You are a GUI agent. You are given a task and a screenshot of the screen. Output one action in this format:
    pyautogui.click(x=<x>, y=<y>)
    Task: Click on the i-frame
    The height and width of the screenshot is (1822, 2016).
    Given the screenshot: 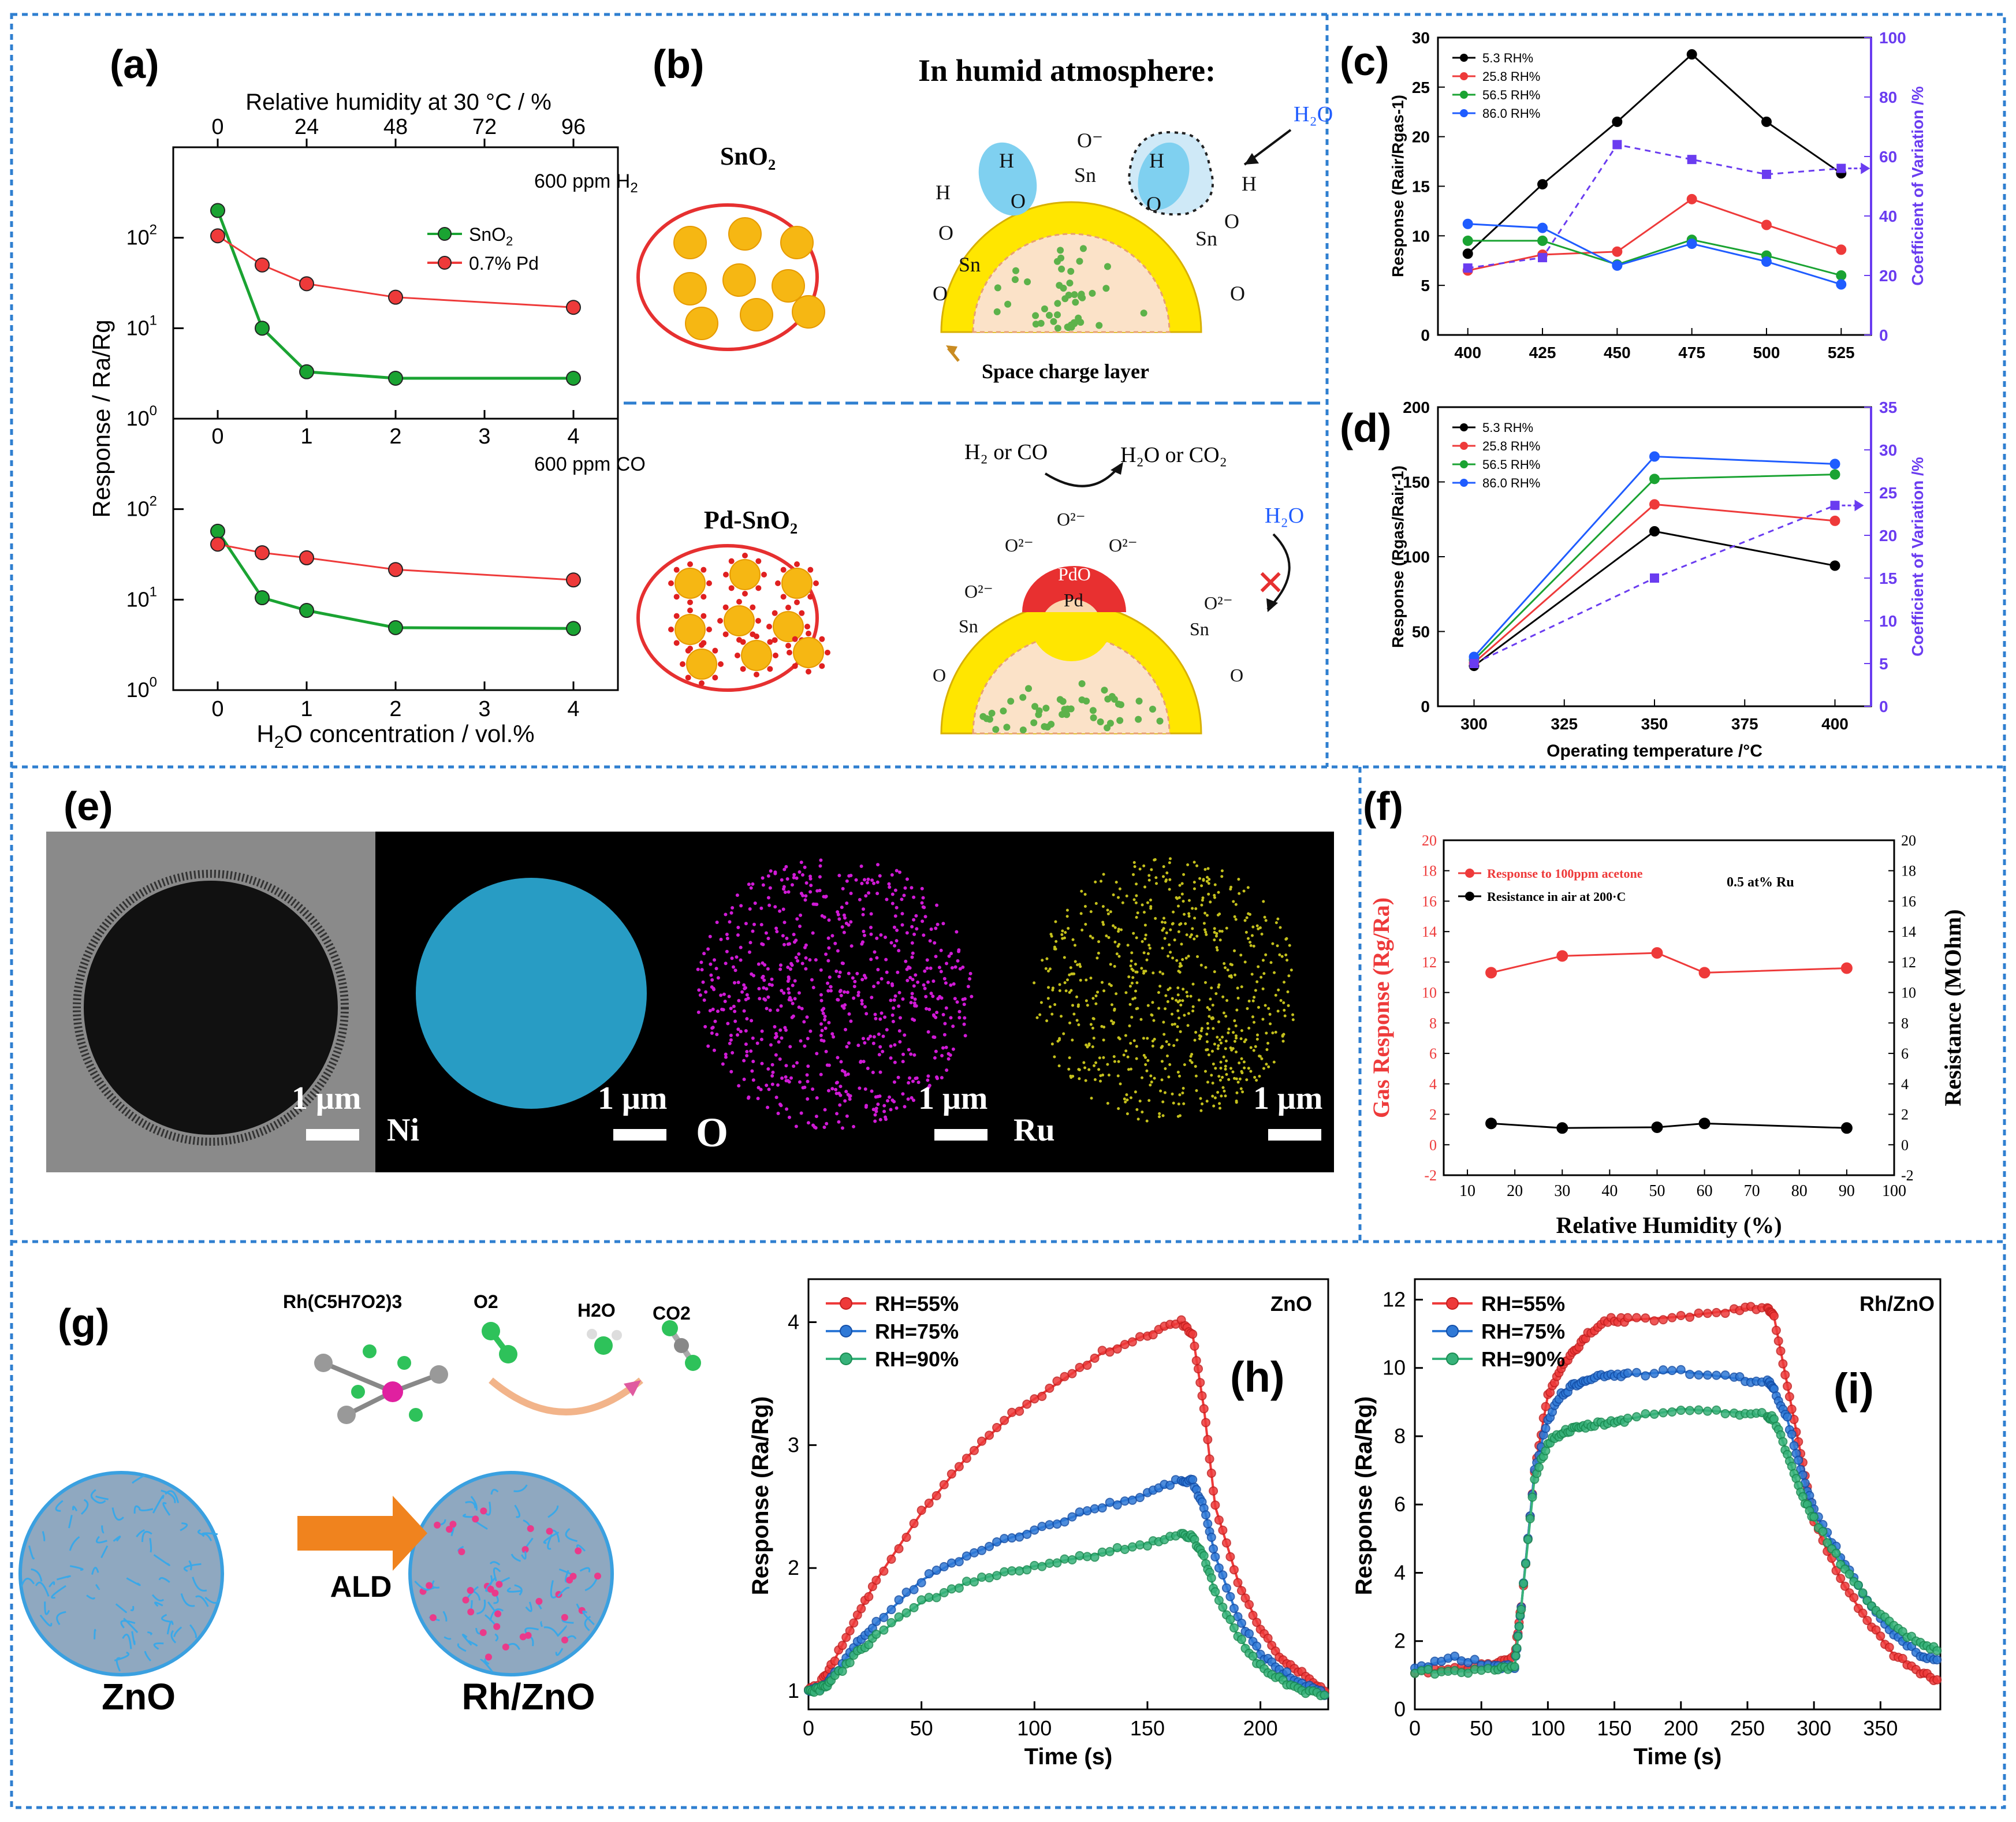 What is the action you would take?
    pyautogui.click(x=1678, y=1494)
    